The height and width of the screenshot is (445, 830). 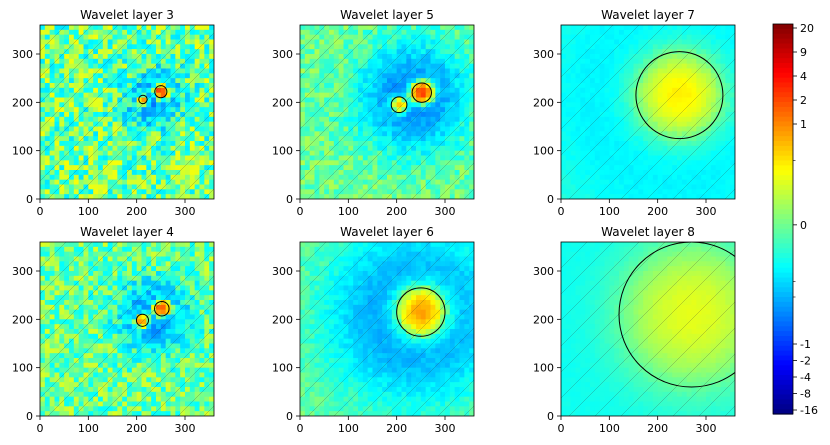 What do you see at coordinates (543, 368) in the screenshot?
I see `y-tick-label: 100` at bounding box center [543, 368].